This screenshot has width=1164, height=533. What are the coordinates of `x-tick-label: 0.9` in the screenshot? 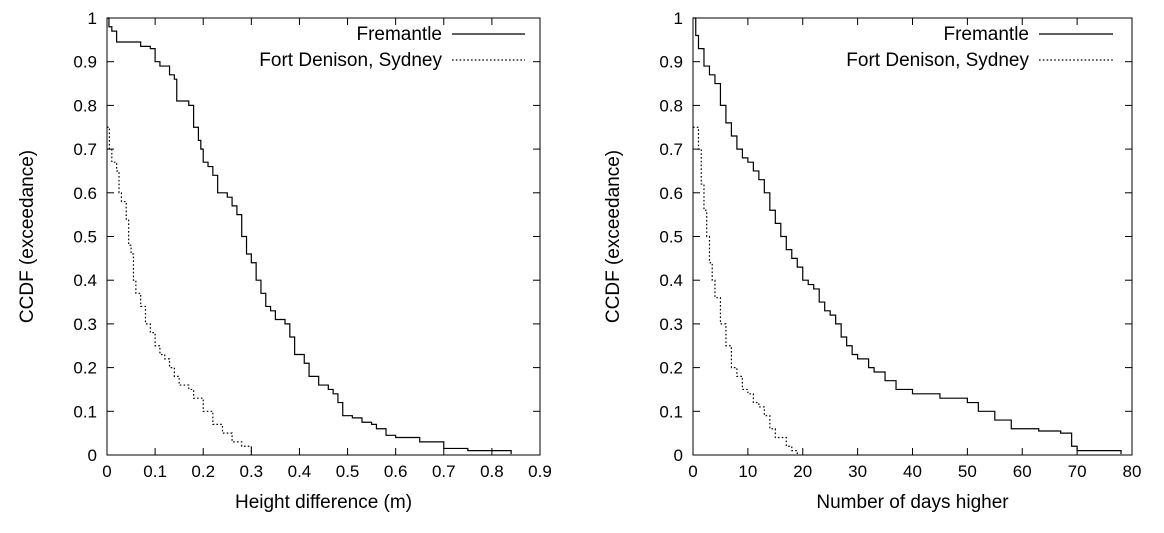 It's located at (540, 471).